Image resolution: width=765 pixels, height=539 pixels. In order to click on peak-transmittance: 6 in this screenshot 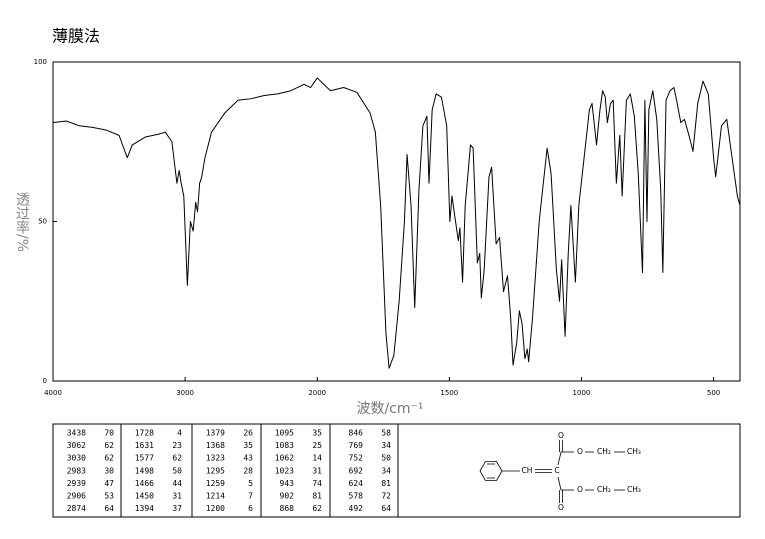, I will do `click(250, 508)`.